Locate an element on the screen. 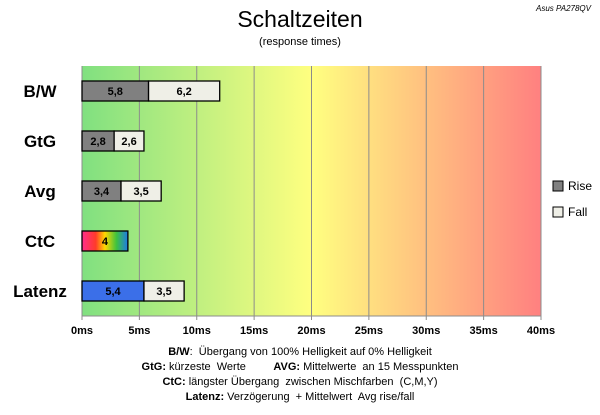 The image size is (600, 415). footnote-key: Latenz: is located at coordinates (205, 397).